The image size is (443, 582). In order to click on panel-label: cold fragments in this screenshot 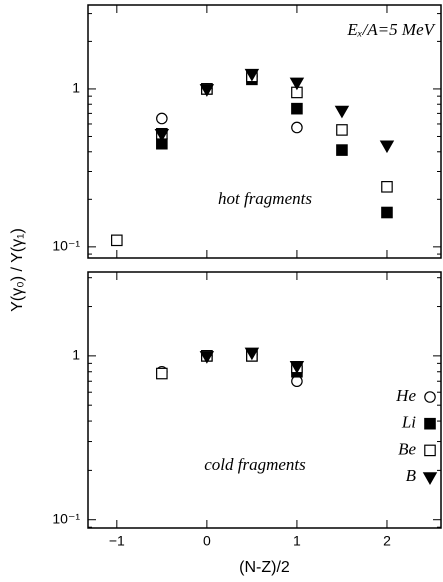, I will do `click(255, 464)`.